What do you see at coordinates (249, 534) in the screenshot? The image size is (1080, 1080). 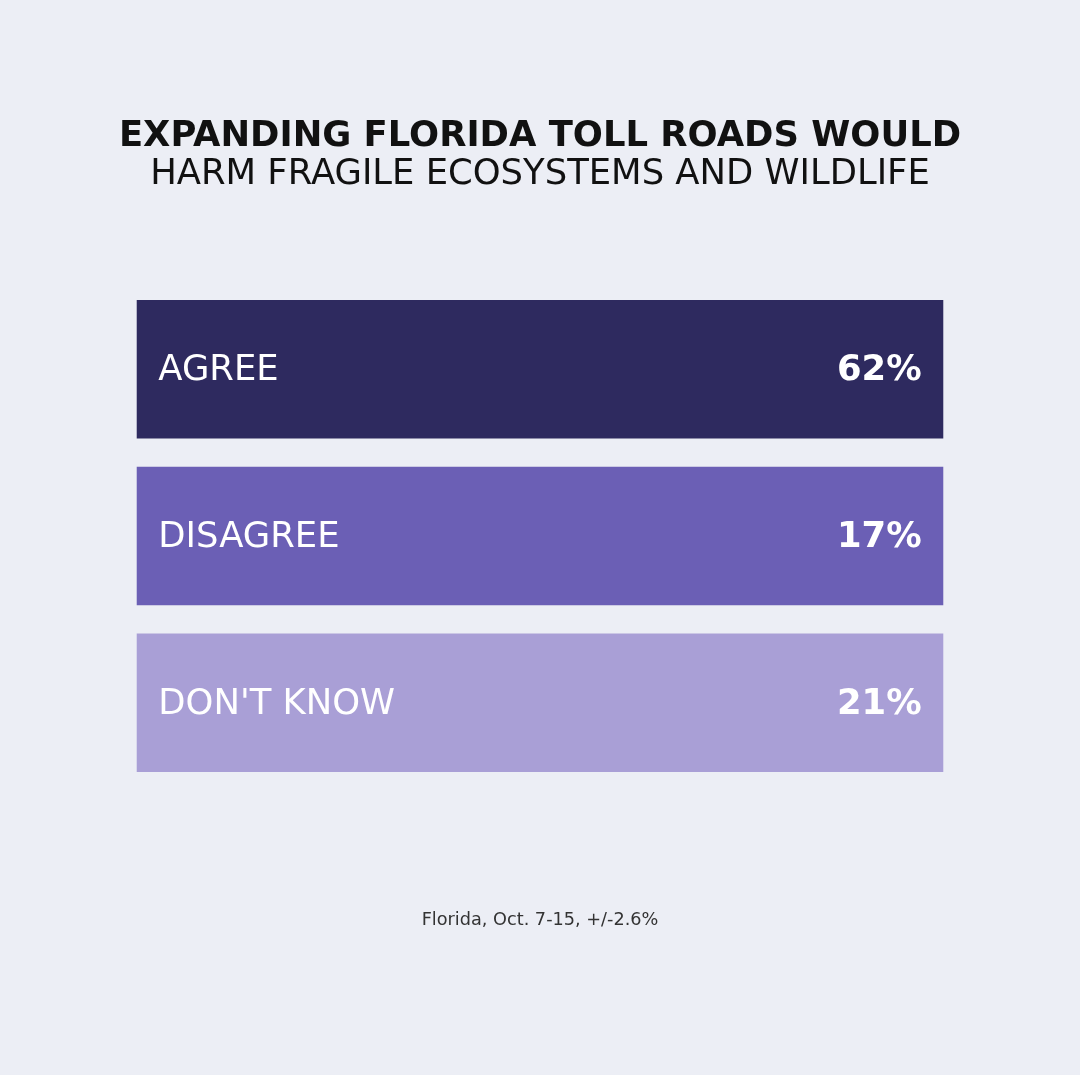 I see `category-label: DISAGREE` at bounding box center [249, 534].